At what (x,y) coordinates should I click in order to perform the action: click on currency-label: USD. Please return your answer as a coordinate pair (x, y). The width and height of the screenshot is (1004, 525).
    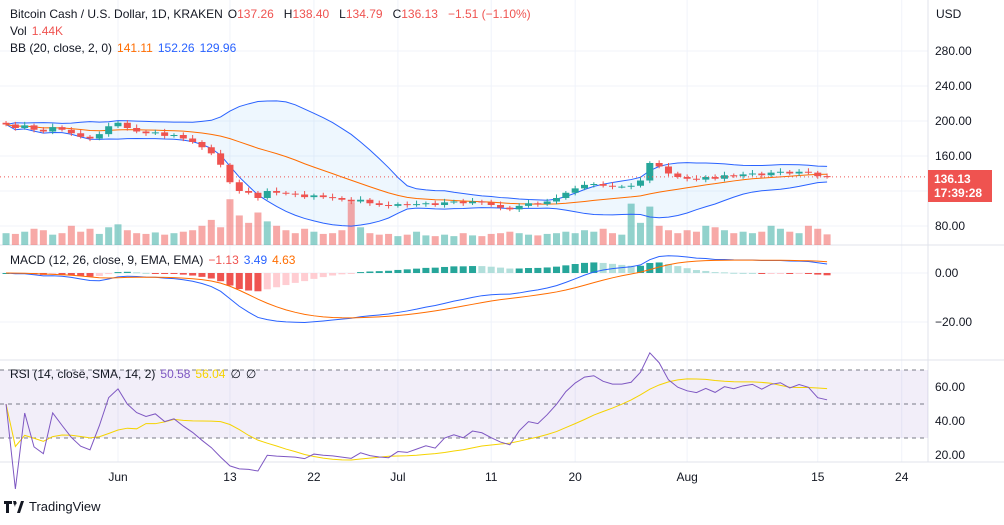
    Looking at the image, I should click on (949, 14).